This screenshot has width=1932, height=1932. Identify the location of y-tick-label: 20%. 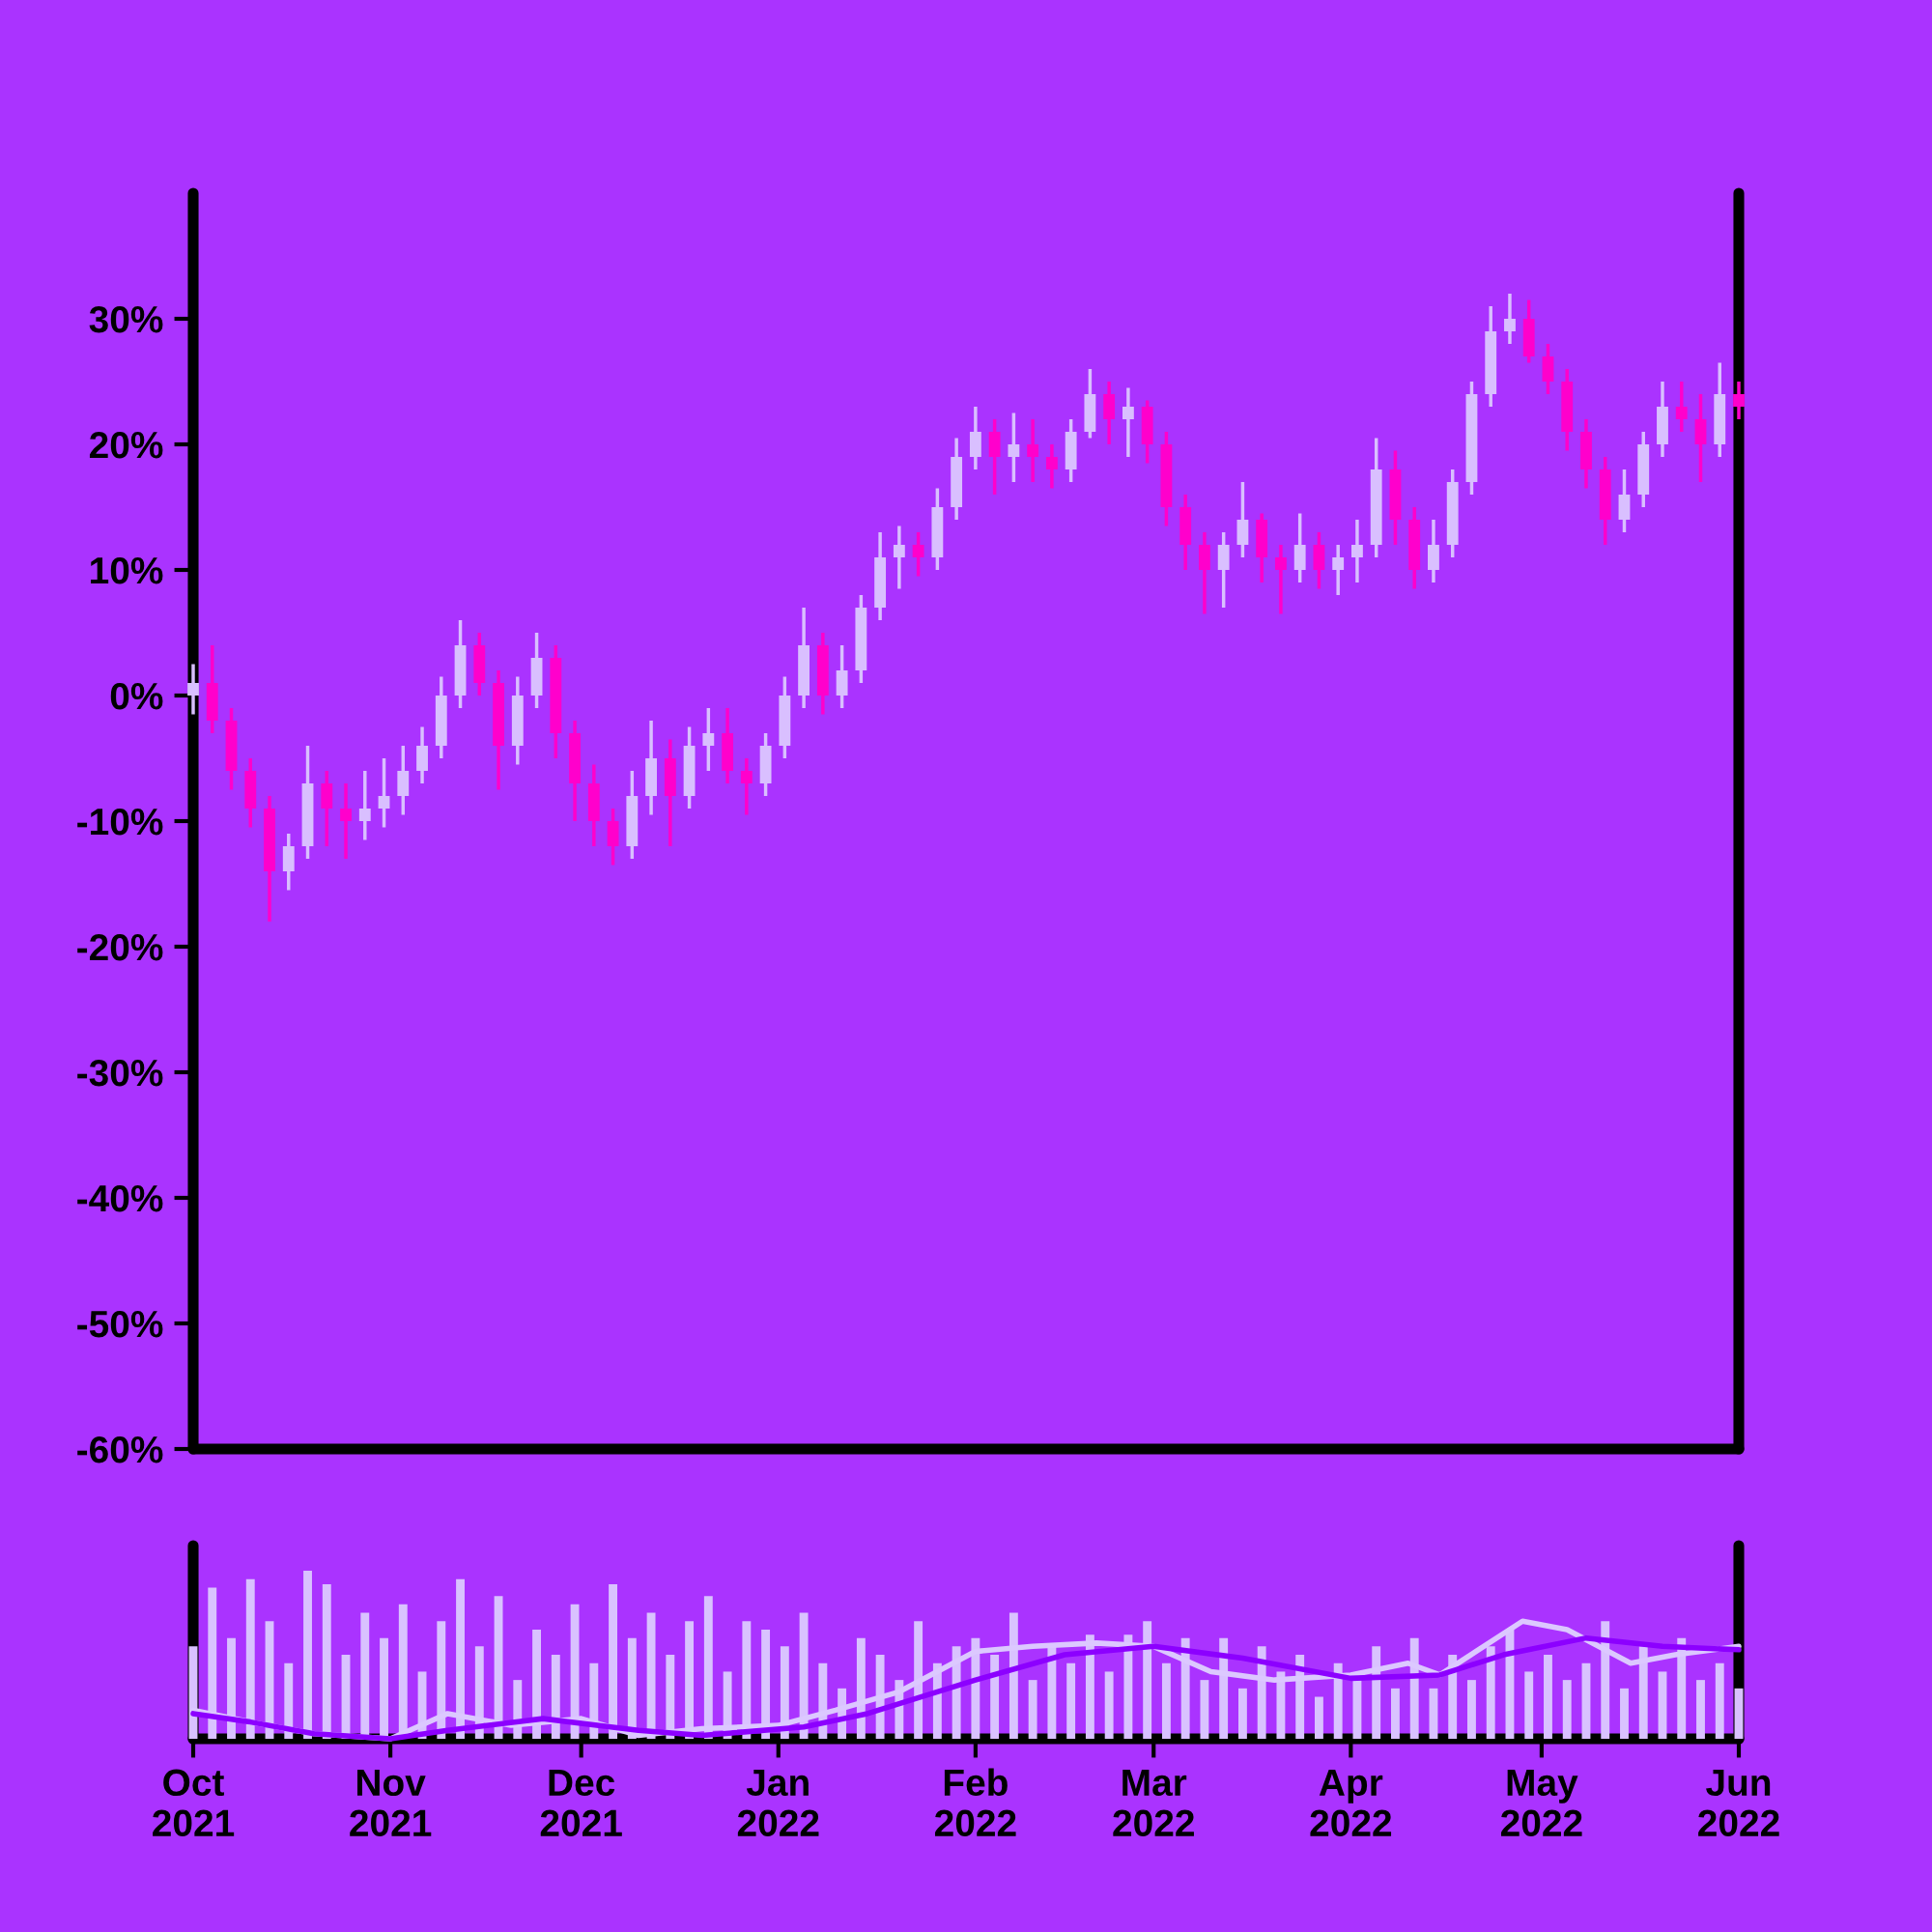
(126, 445).